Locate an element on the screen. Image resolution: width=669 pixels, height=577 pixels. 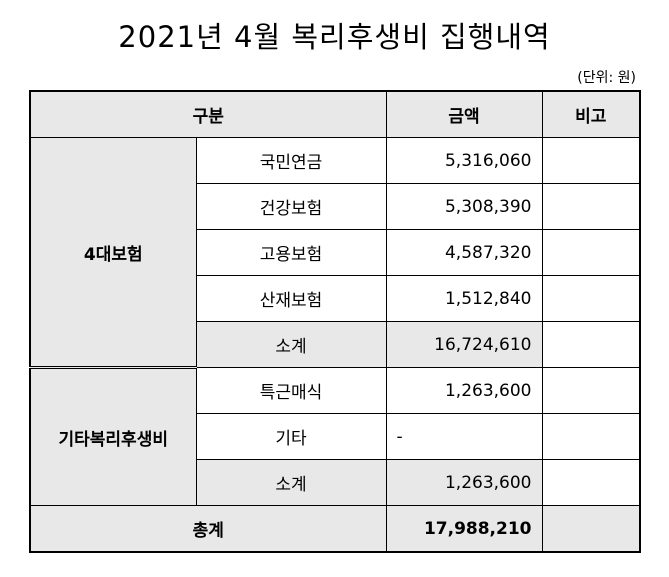
subtotal-row: 소계 1,263,600 is located at coordinates (335, 482).